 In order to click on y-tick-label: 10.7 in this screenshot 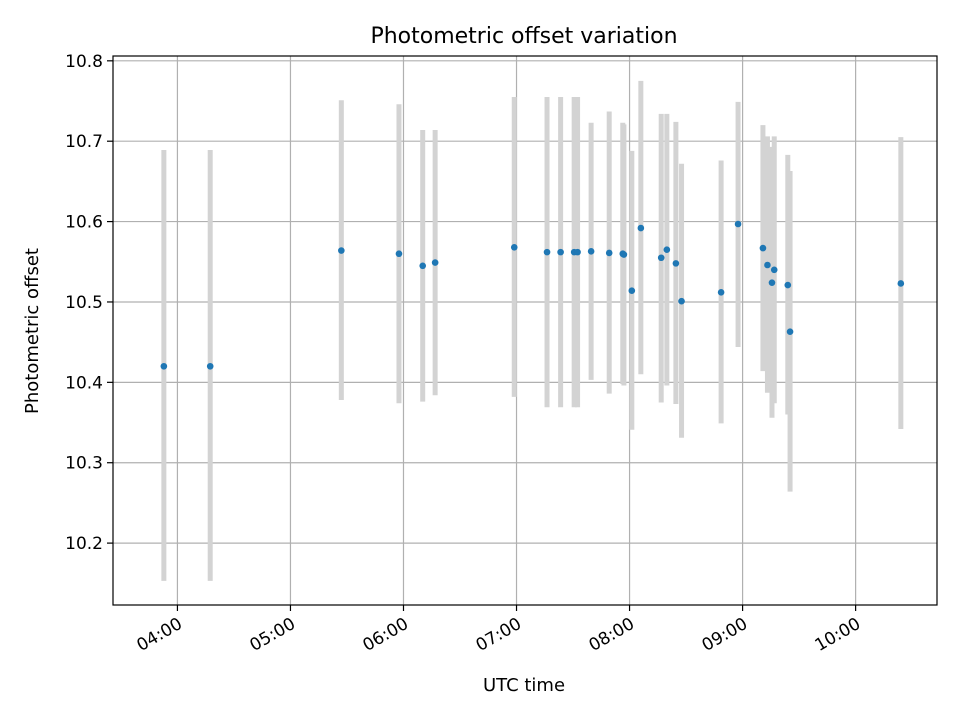, I will do `click(84, 142)`.